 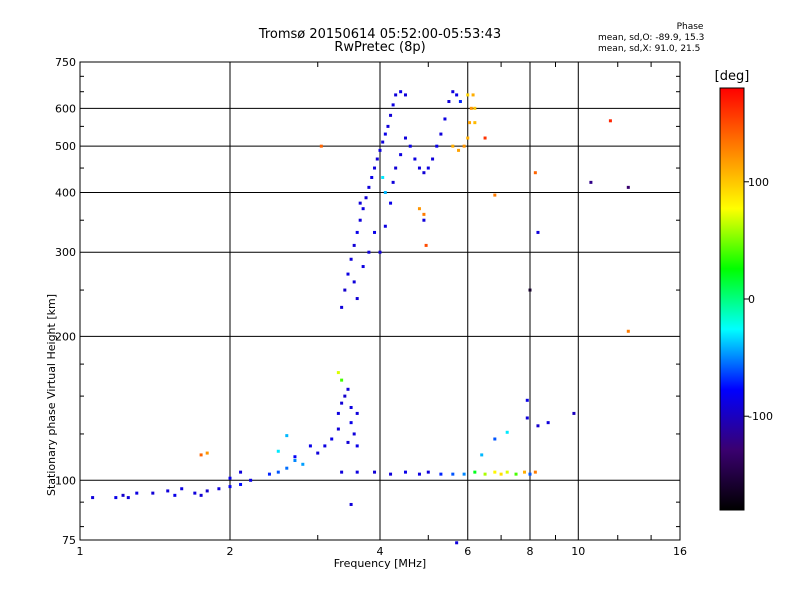 I want to click on colorbar-tick-label: -100, so click(x=760, y=416).